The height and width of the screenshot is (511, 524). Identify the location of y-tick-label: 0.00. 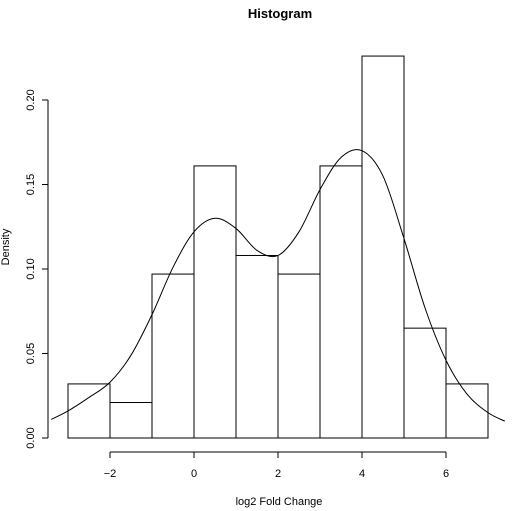
(31, 437).